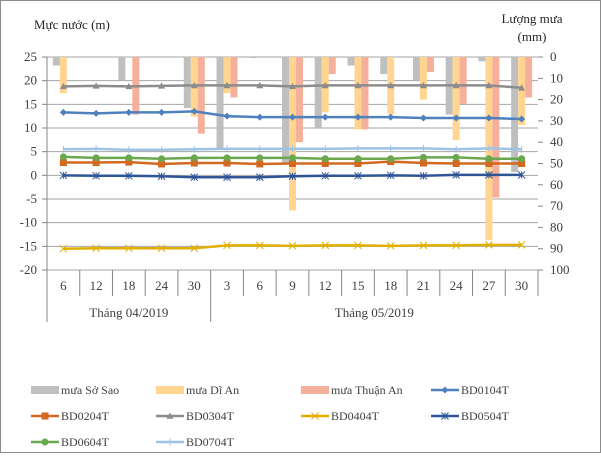 This screenshot has width=601, height=457. I want to click on group-label: Tháng 05/2019, so click(374, 312).